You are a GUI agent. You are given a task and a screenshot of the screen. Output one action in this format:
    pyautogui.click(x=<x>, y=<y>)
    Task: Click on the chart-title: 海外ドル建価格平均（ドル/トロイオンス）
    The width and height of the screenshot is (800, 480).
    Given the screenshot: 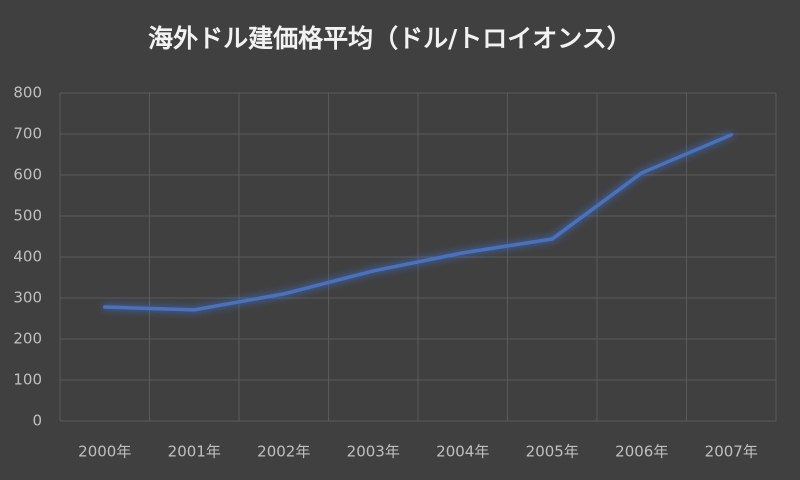 What is the action you would take?
    pyautogui.click(x=390, y=38)
    